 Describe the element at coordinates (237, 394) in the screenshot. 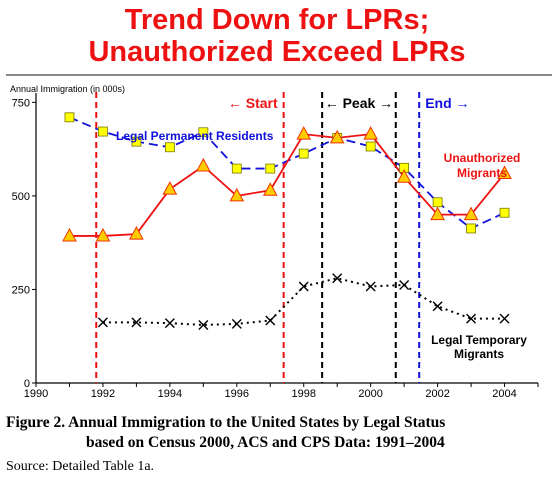

I see `x-tick-label: 1996` at that location.